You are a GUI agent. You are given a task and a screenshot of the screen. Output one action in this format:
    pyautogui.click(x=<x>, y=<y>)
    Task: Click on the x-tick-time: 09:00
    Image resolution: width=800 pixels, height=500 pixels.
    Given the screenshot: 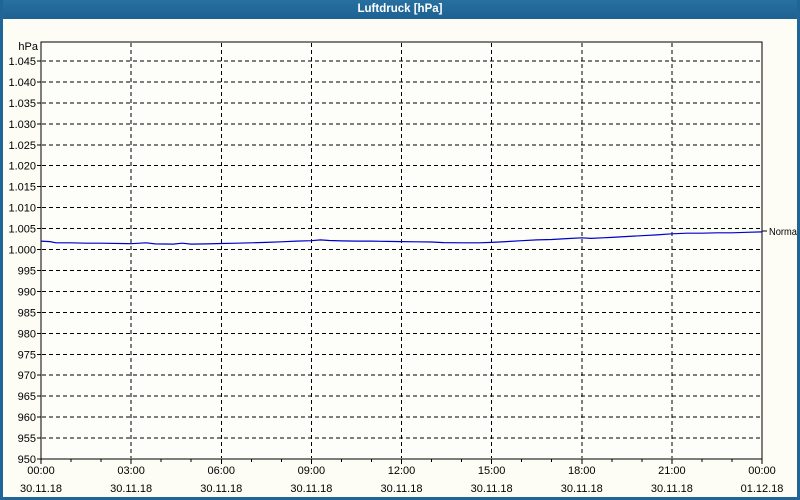 What is the action you would take?
    pyautogui.click(x=312, y=471)
    